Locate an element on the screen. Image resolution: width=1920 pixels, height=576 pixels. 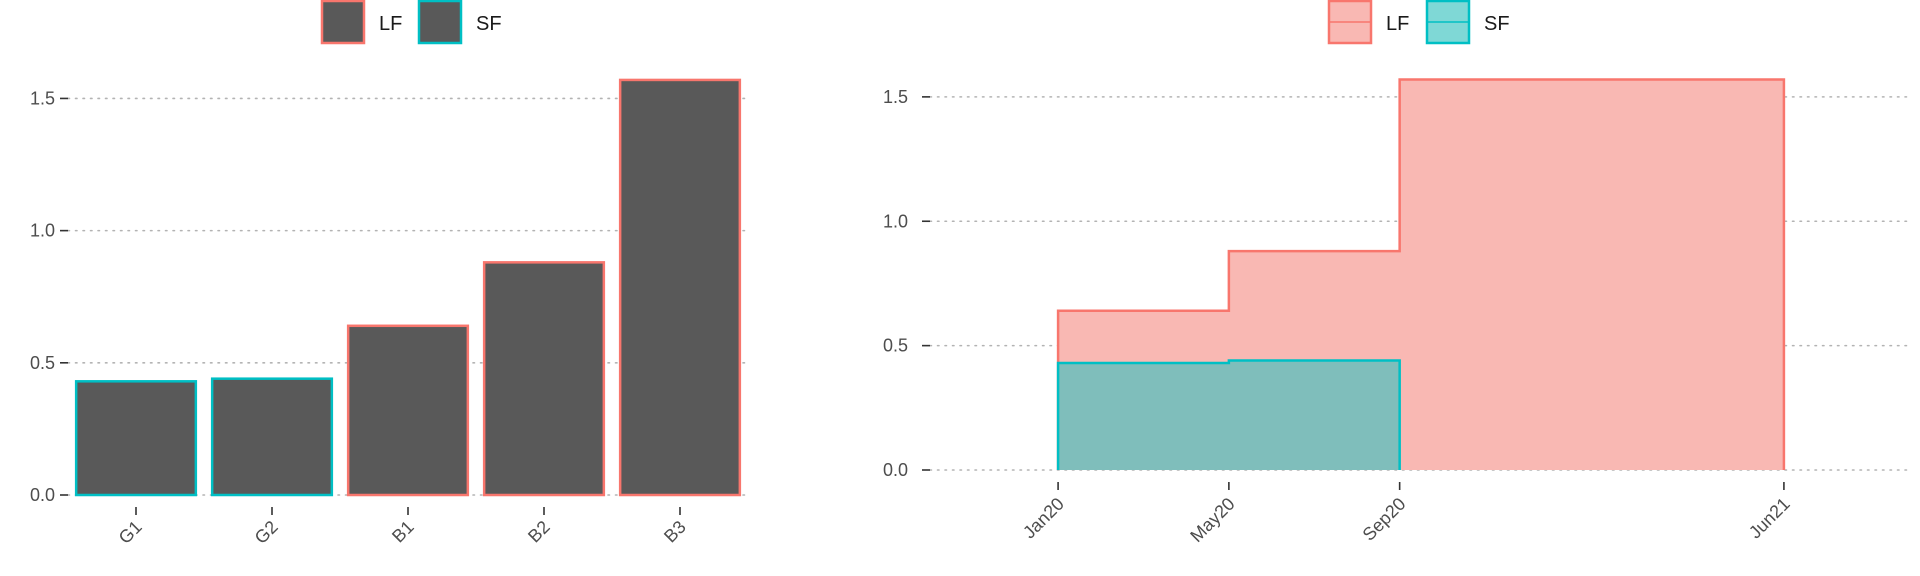
bar-b2 is located at coordinates (544, 379).